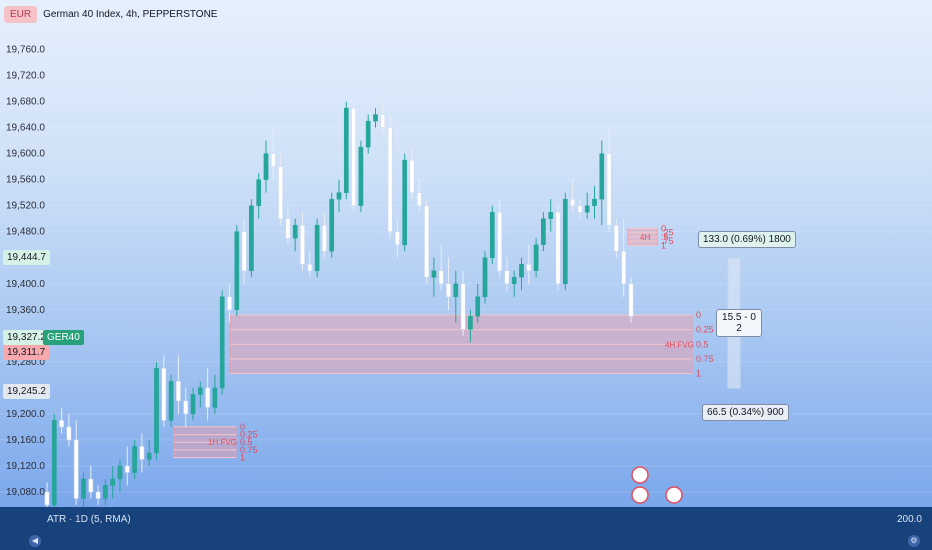  Describe the element at coordinates (21, 14) in the screenshot. I see `currency-badge: EUR` at that location.